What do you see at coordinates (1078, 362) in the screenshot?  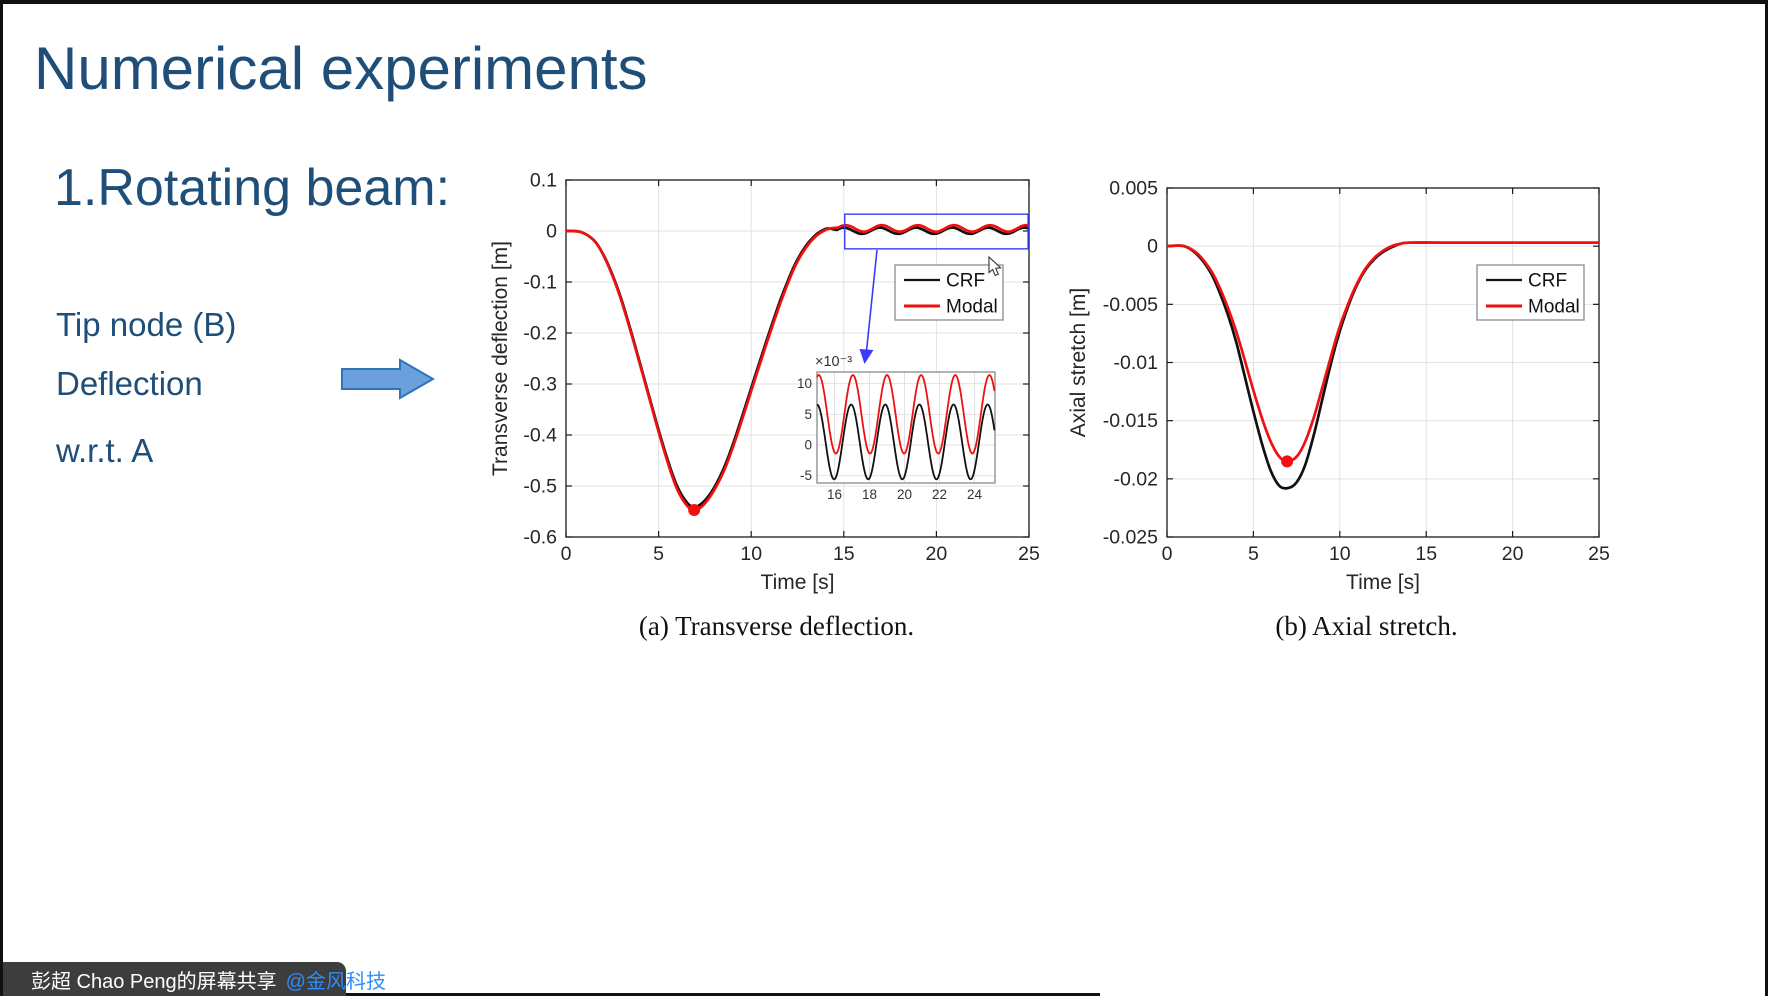 I see `y-axis-label: Axial stretch [m]` at bounding box center [1078, 362].